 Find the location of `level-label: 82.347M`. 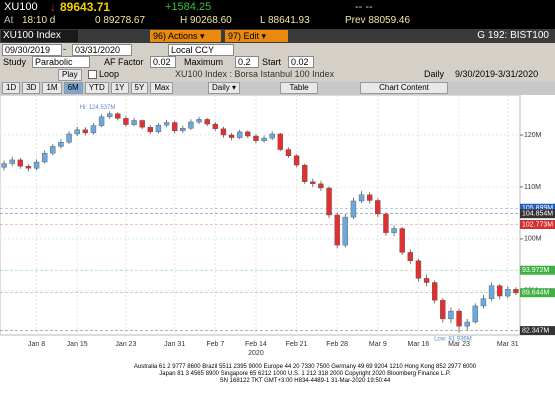

level-label: 82.347M is located at coordinates (535, 330).